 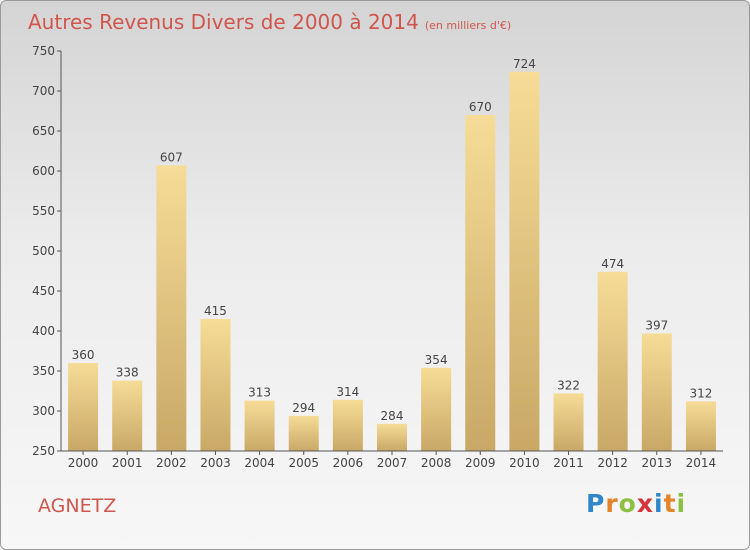 I want to click on proxiti-logo: Proxiti, so click(x=636, y=503).